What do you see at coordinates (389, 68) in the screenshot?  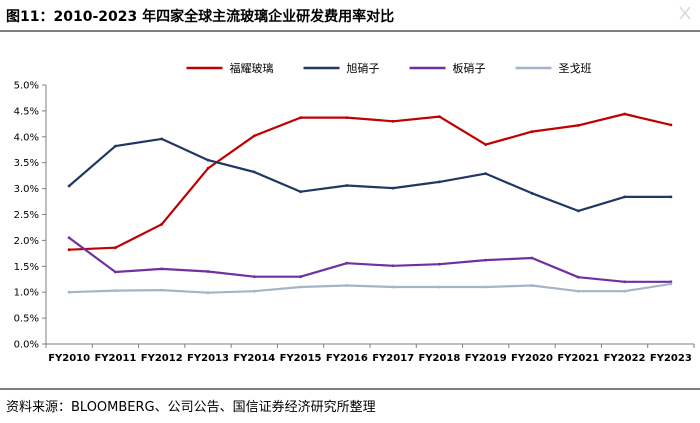 I see `legend: 福耀玻璃 旭硝子 板硝子 圣戈班` at bounding box center [389, 68].